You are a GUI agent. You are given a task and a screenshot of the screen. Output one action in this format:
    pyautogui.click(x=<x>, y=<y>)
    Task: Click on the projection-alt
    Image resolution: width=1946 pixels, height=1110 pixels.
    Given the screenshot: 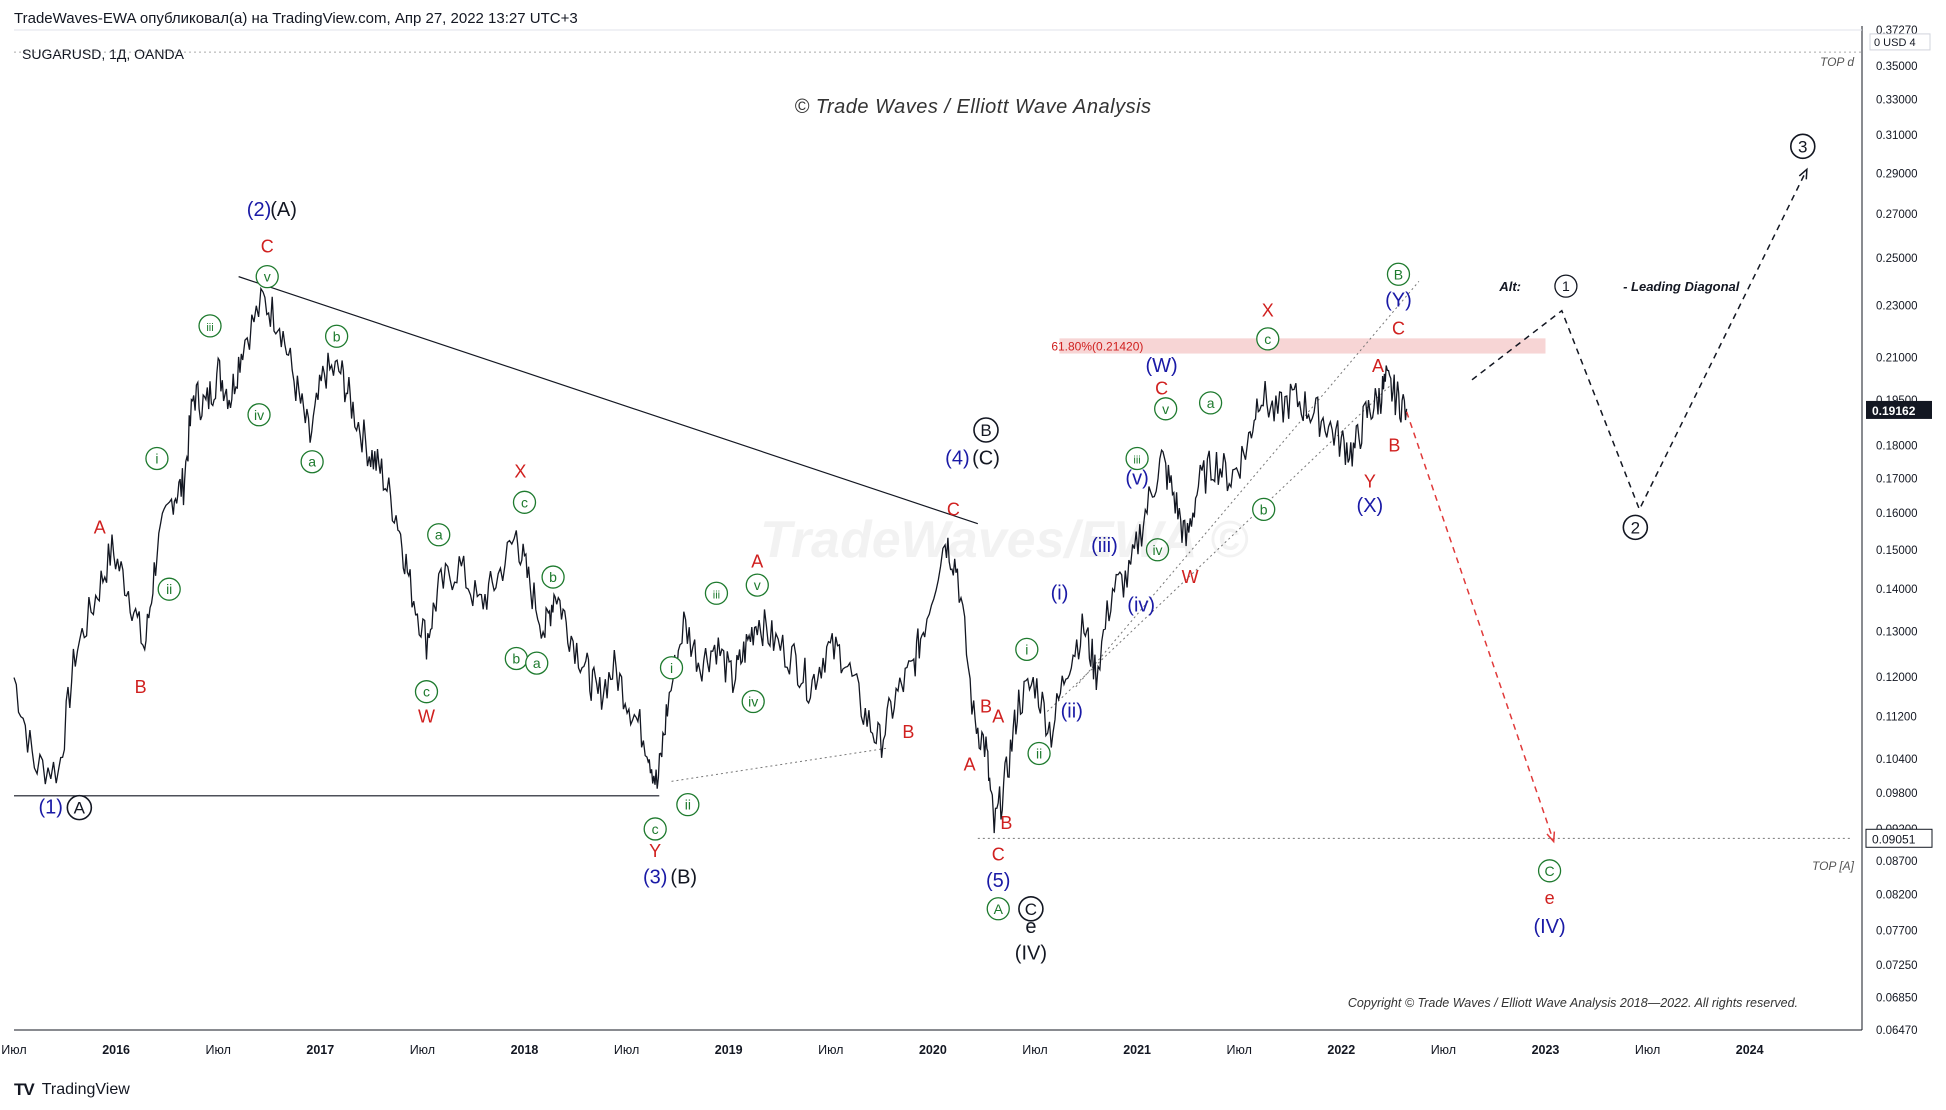 What is the action you would take?
    pyautogui.click(x=1639, y=340)
    